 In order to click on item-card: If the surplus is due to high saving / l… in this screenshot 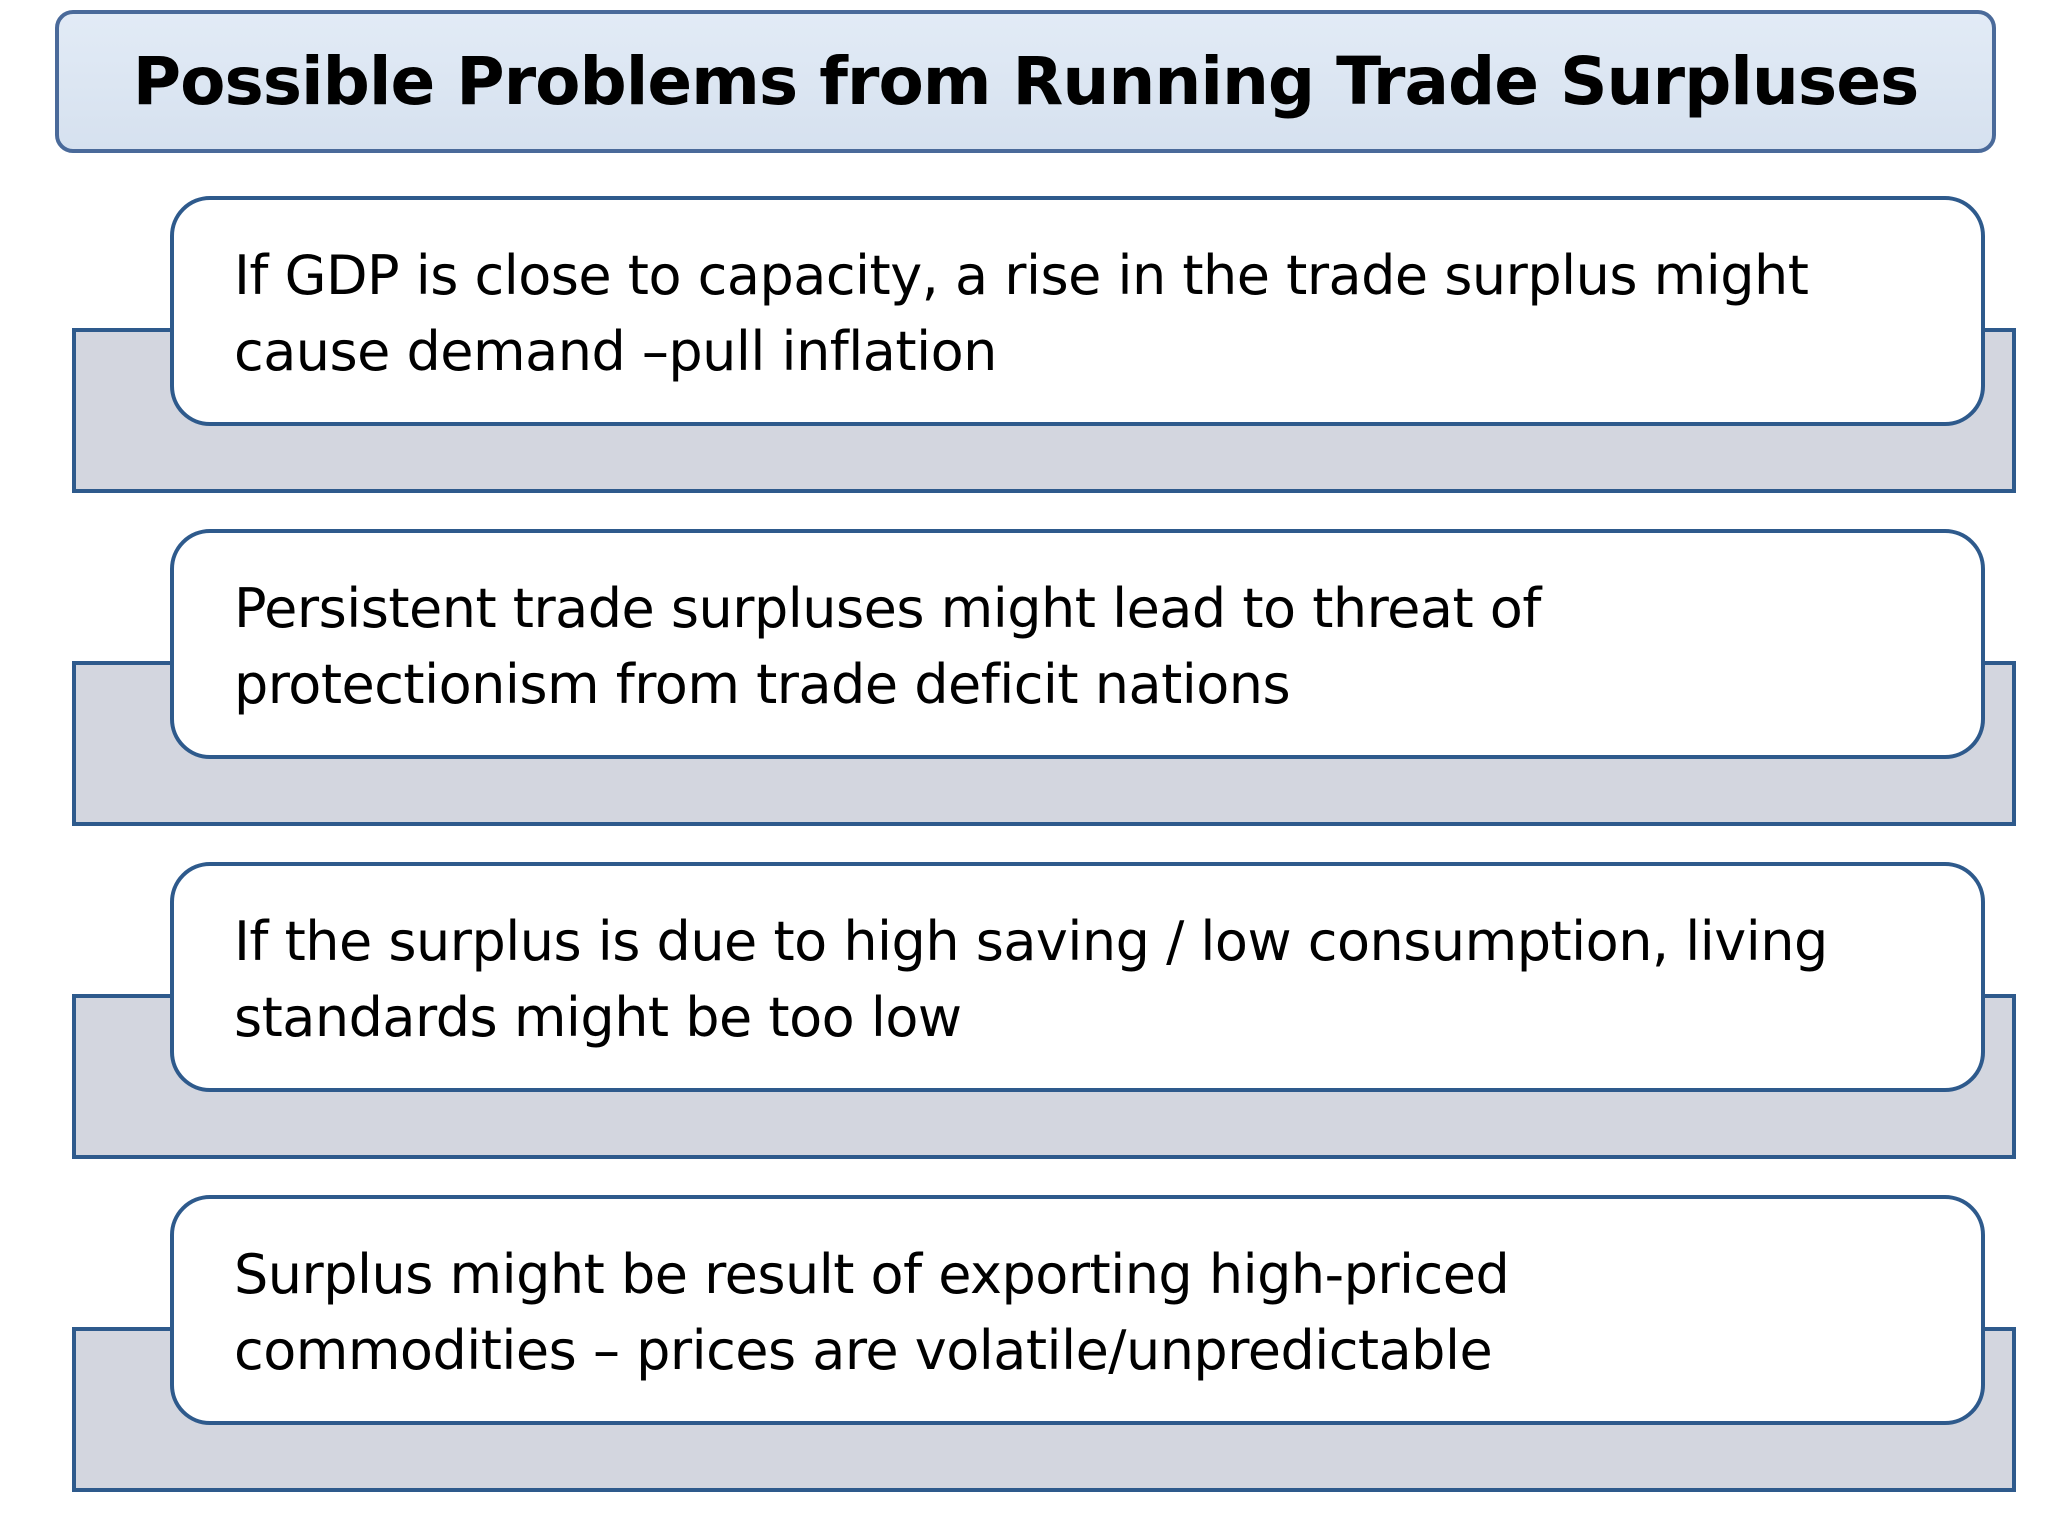, I will do `click(1077, 977)`.